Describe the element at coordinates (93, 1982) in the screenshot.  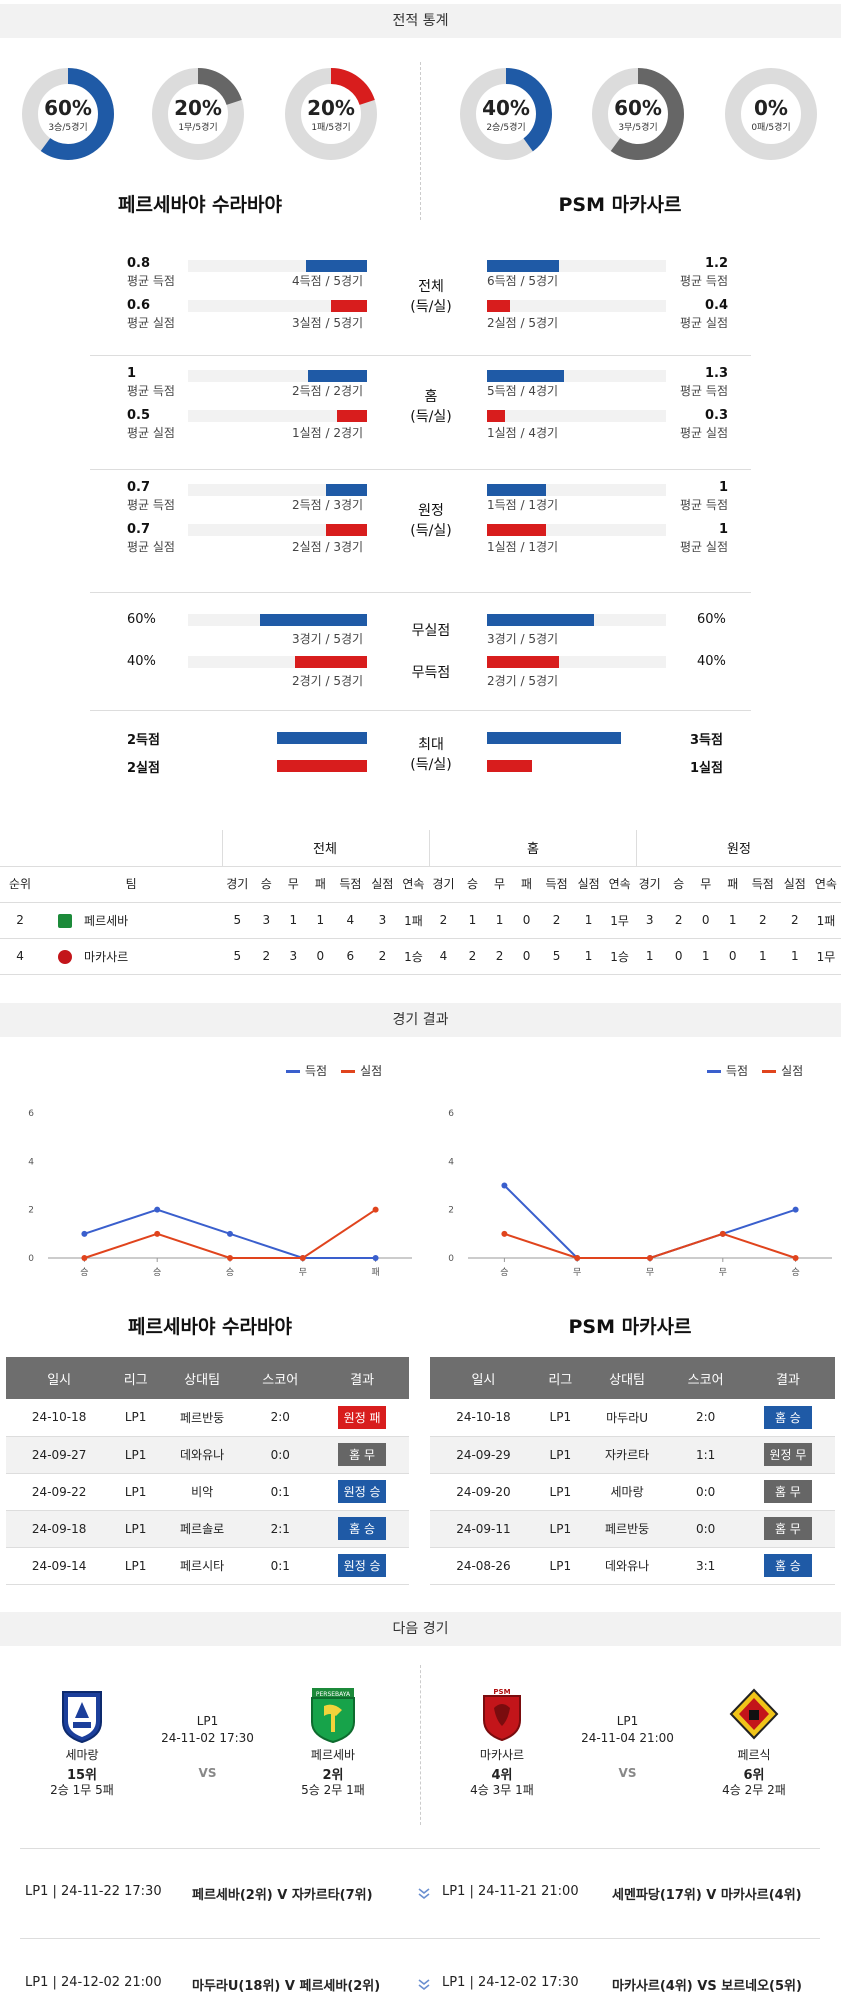
I see `upcoming-info: LP1 | 24-12-02 21:00` at that location.